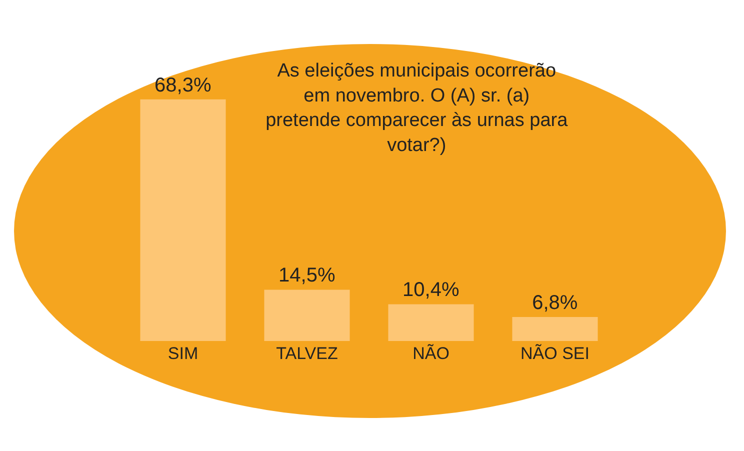 The width and height of the screenshot is (744, 451). What do you see at coordinates (183, 353) in the screenshot?
I see `x-tick-label: SIM` at bounding box center [183, 353].